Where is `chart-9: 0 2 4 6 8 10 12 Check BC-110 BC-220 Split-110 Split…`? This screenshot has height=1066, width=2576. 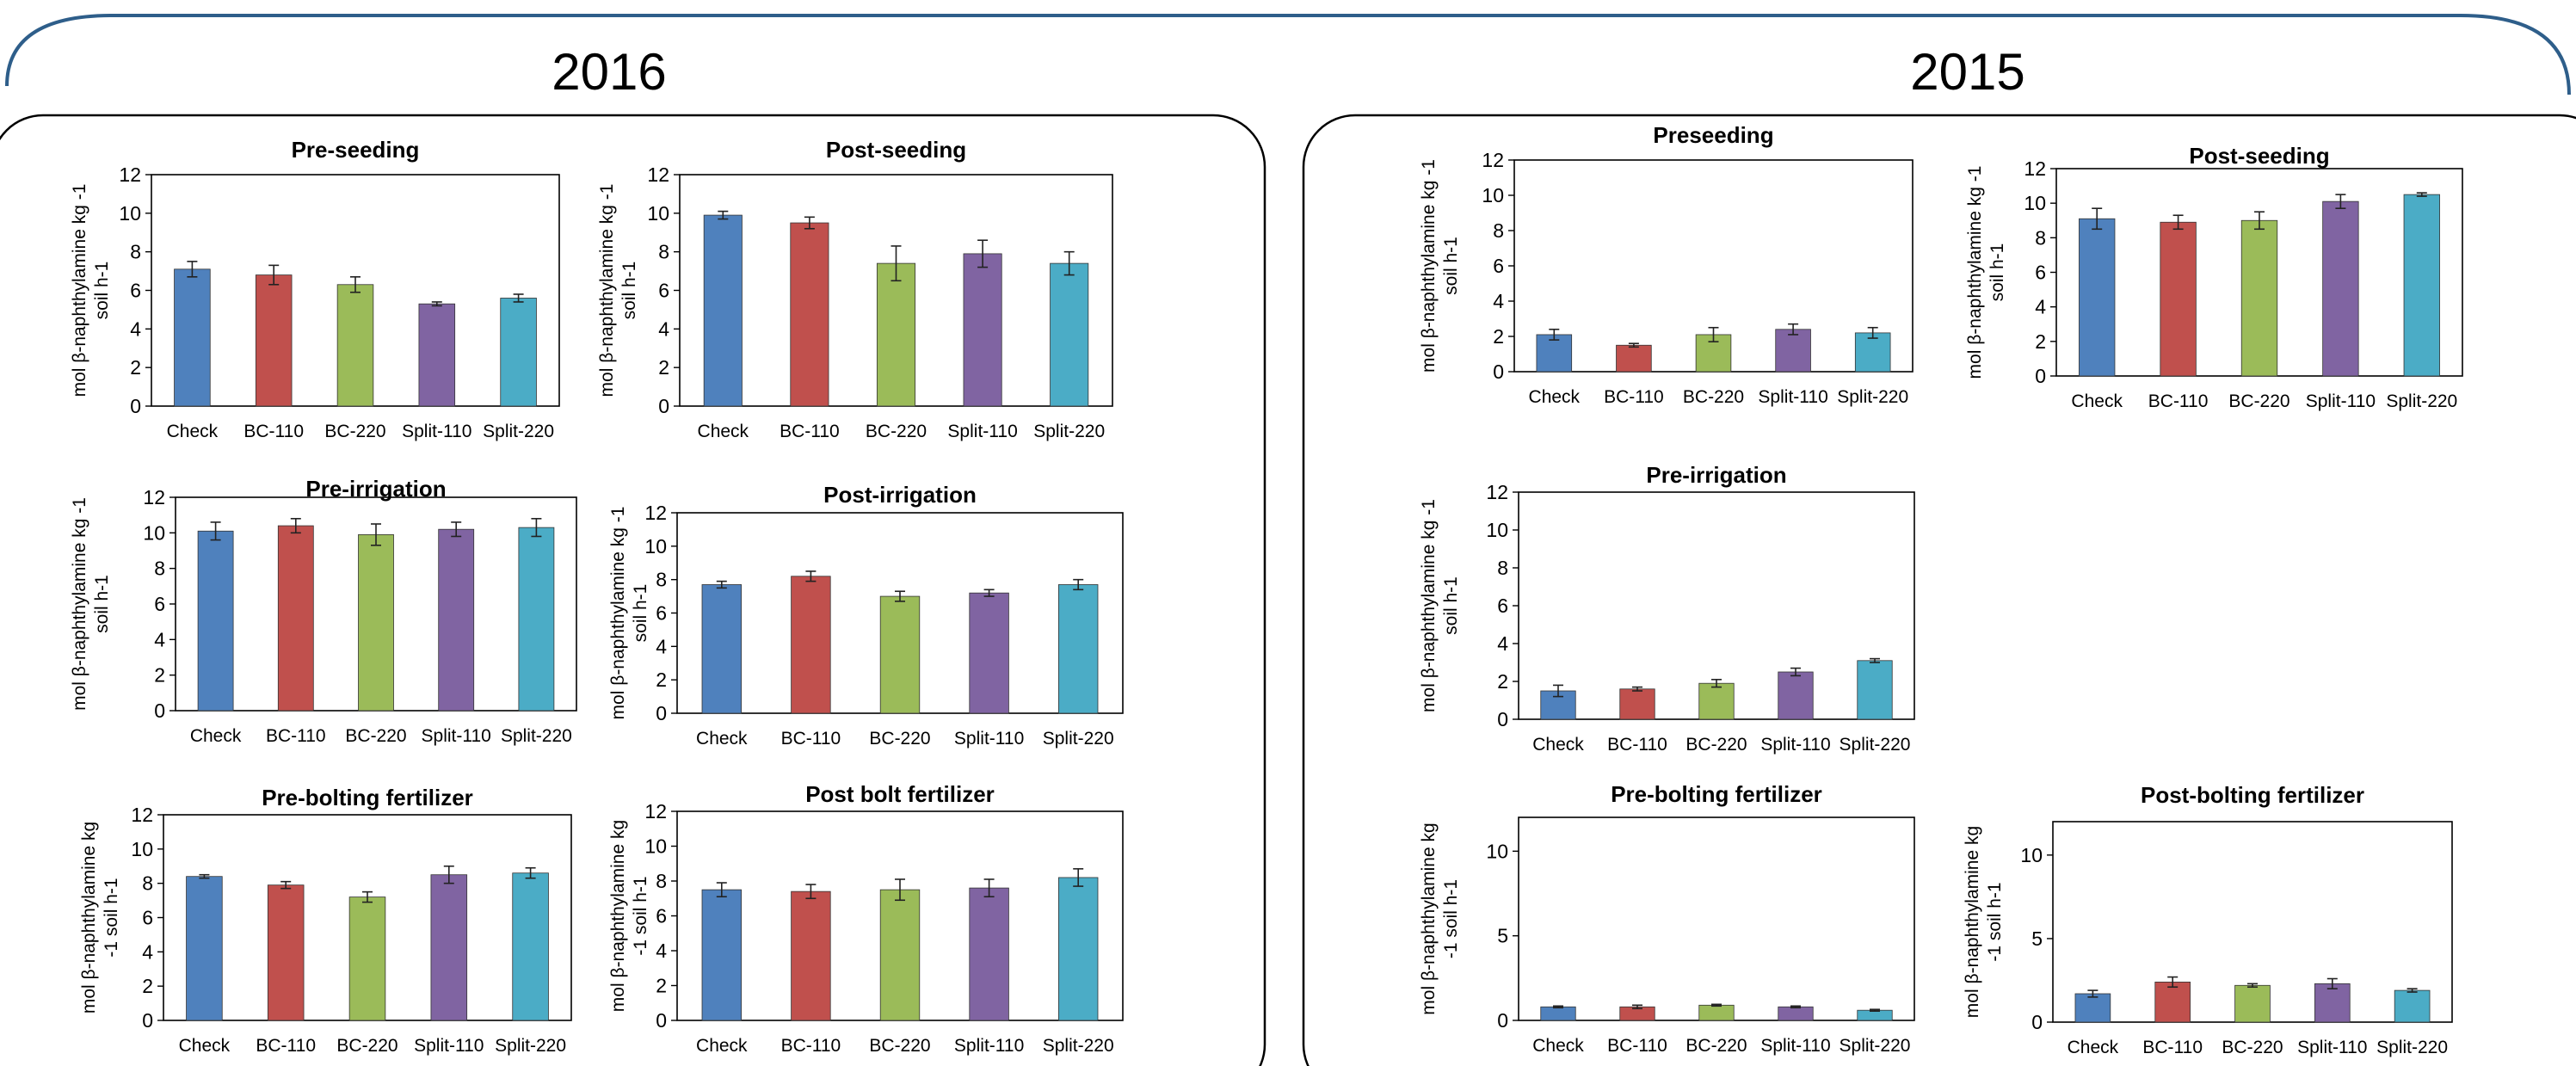 chart-9: 0 2 4 6 8 10 12 Check BC-110 BC-220 Split-110 Split… is located at coordinates (1667, 608).